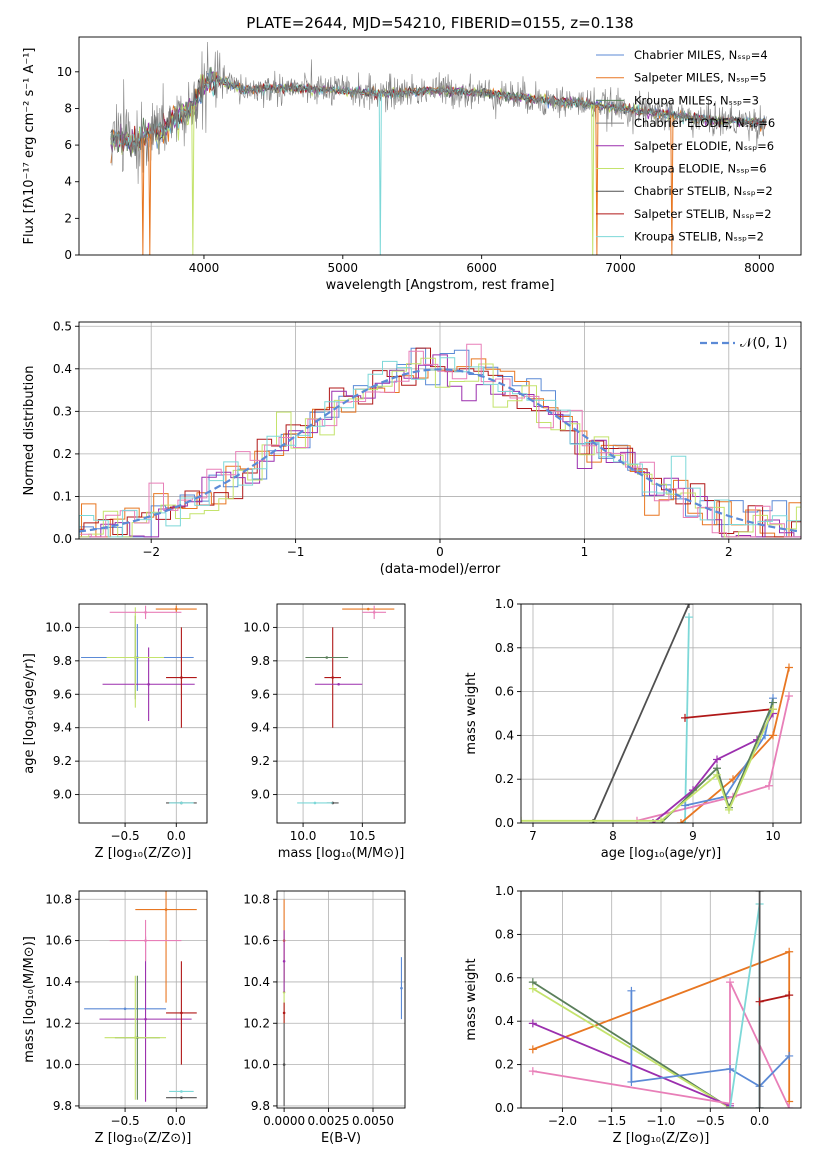 The width and height of the screenshot is (819, 1170). Describe the element at coordinates (696, 100) in the screenshot. I see `legend-label: Kroupa MILES, Nₛₛₚ=3` at that location.